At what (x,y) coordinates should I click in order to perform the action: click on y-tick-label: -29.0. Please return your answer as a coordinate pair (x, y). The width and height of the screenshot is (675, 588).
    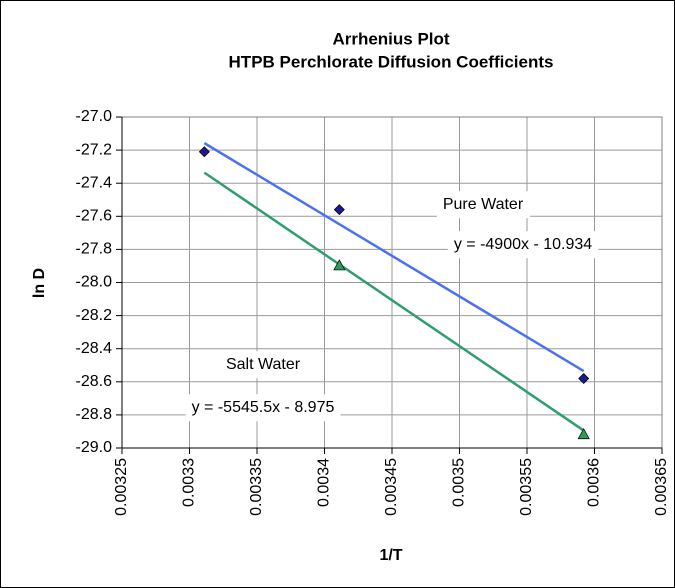
    Looking at the image, I should click on (94, 447).